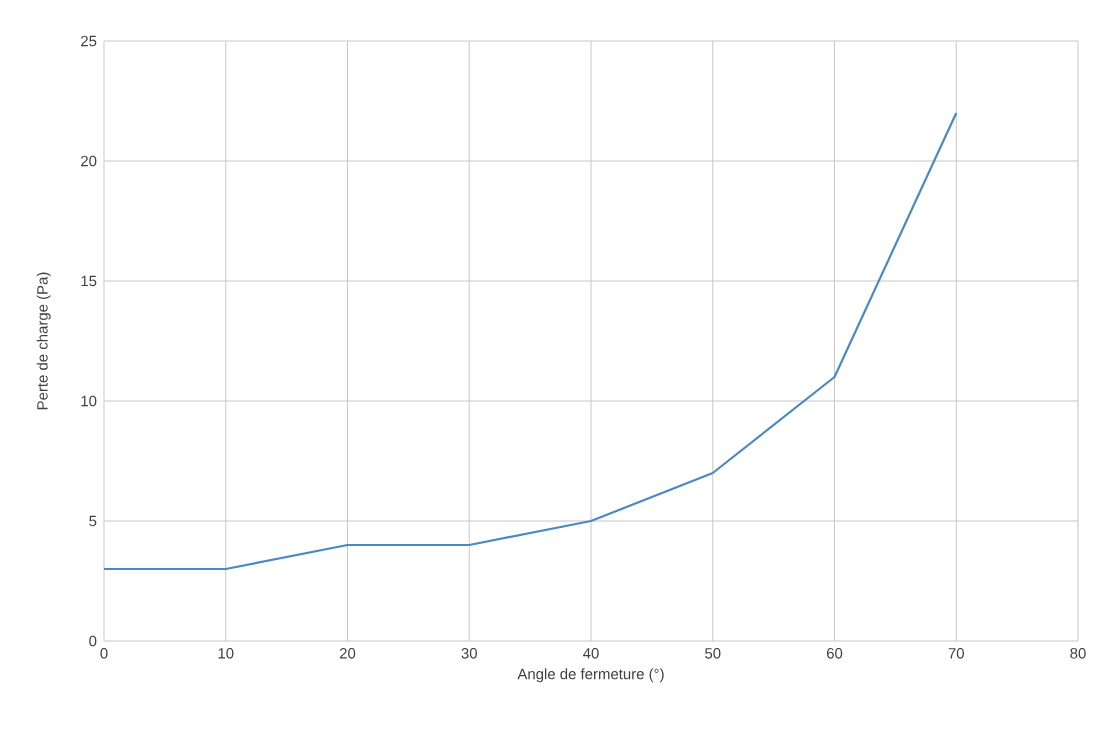 The width and height of the screenshot is (1120, 734). I want to click on x-tick-label: 10, so click(226, 653).